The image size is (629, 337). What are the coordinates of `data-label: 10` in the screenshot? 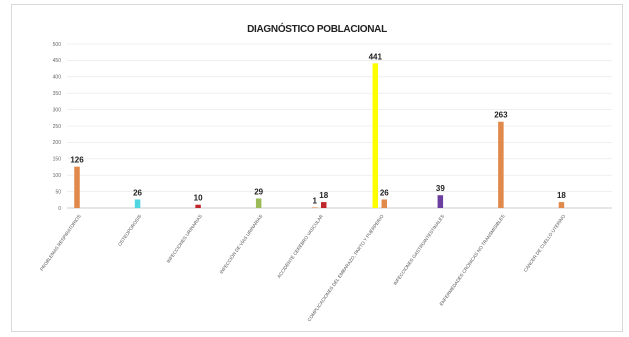 It's located at (198, 198).